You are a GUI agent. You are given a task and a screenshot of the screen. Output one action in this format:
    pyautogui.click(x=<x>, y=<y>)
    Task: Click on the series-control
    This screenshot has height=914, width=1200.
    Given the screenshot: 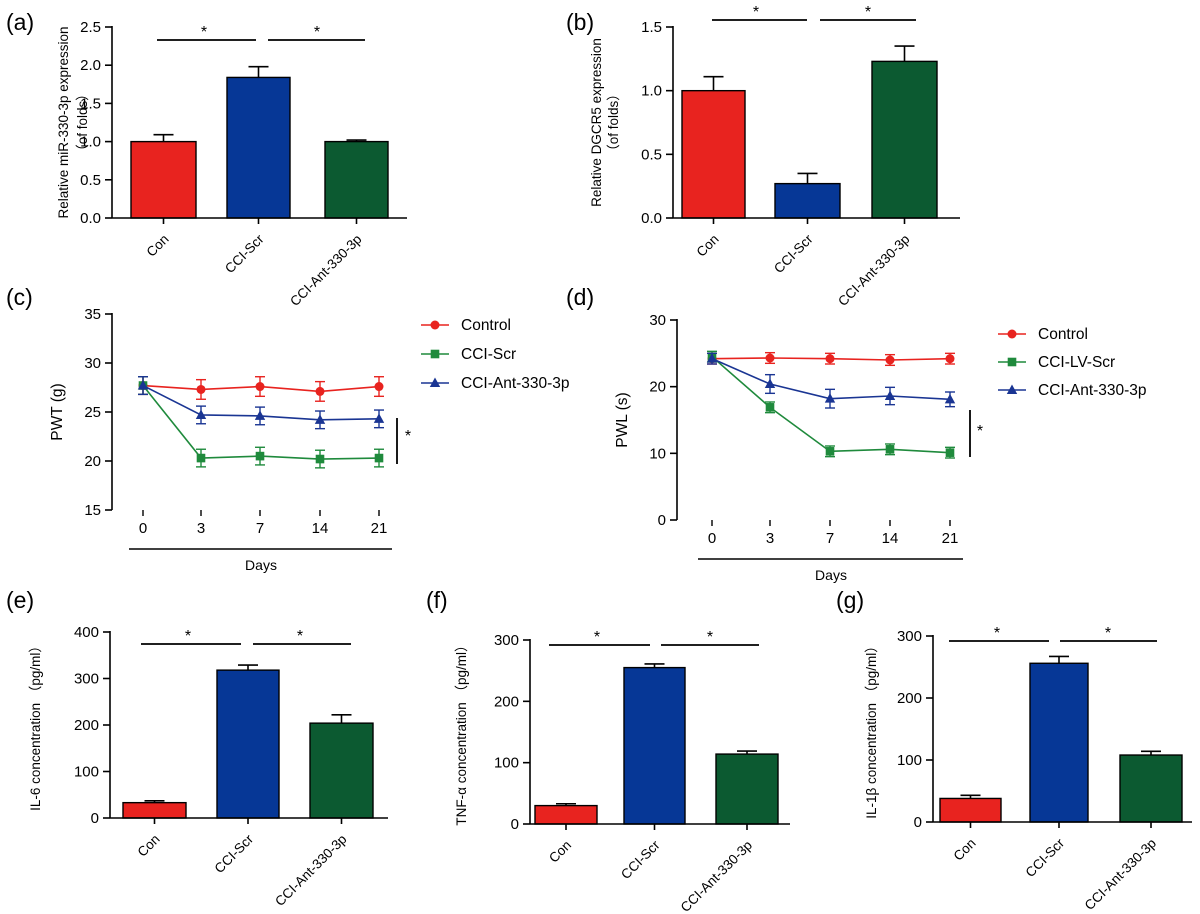 What is the action you would take?
    pyautogui.click(x=261, y=389)
    